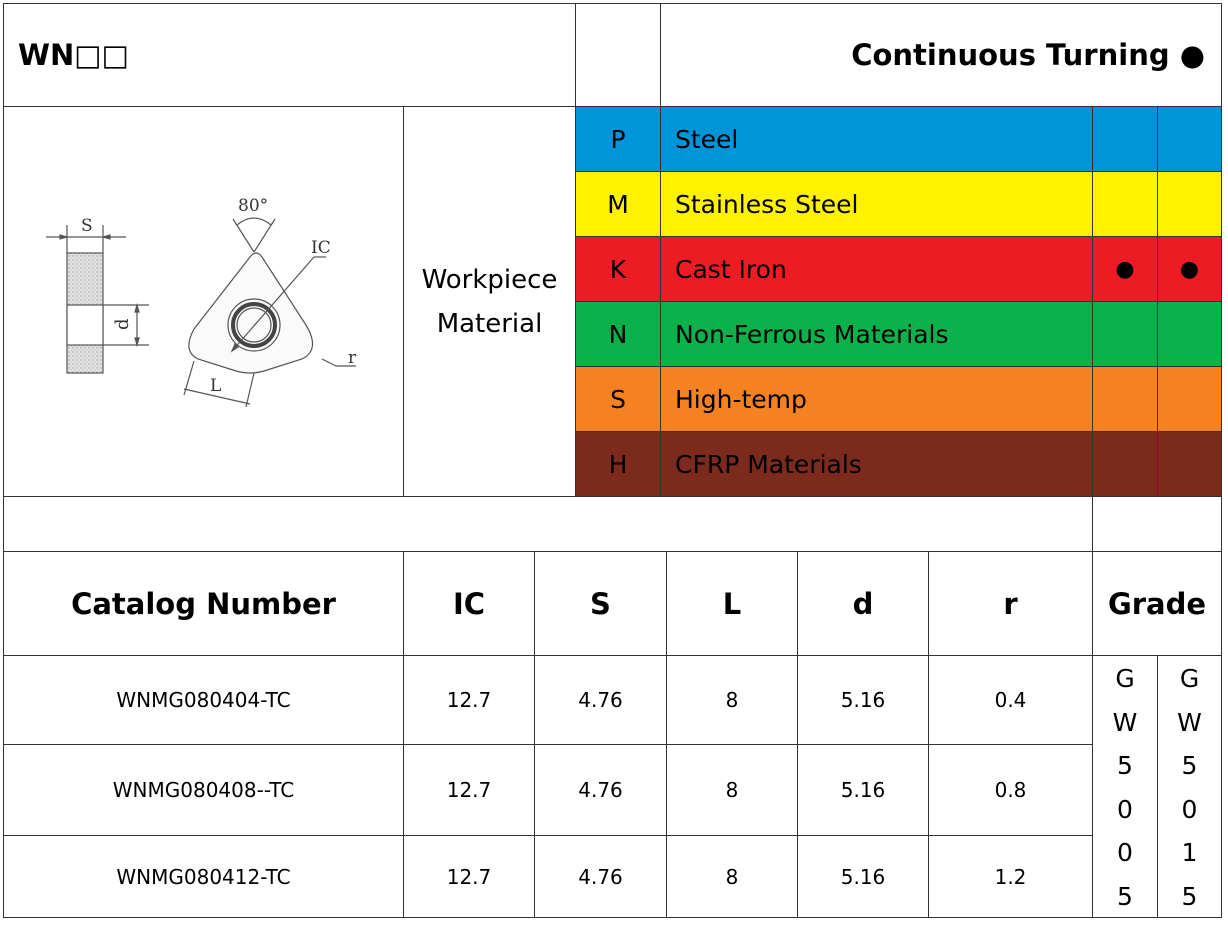  I want to click on grade-char: 1, so click(1189, 852).